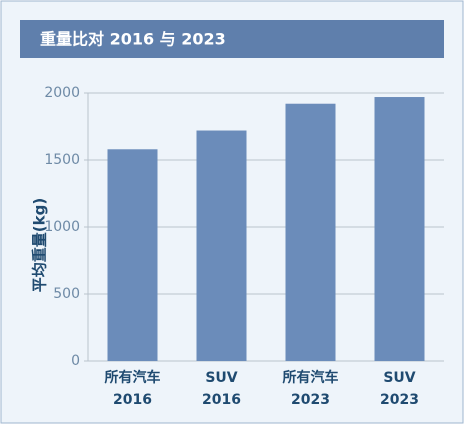 Image resolution: width=464 pixels, height=424 pixels. What do you see at coordinates (311, 388) in the screenshot?
I see `x-tick-label: 所有汽车 2023` at bounding box center [311, 388].